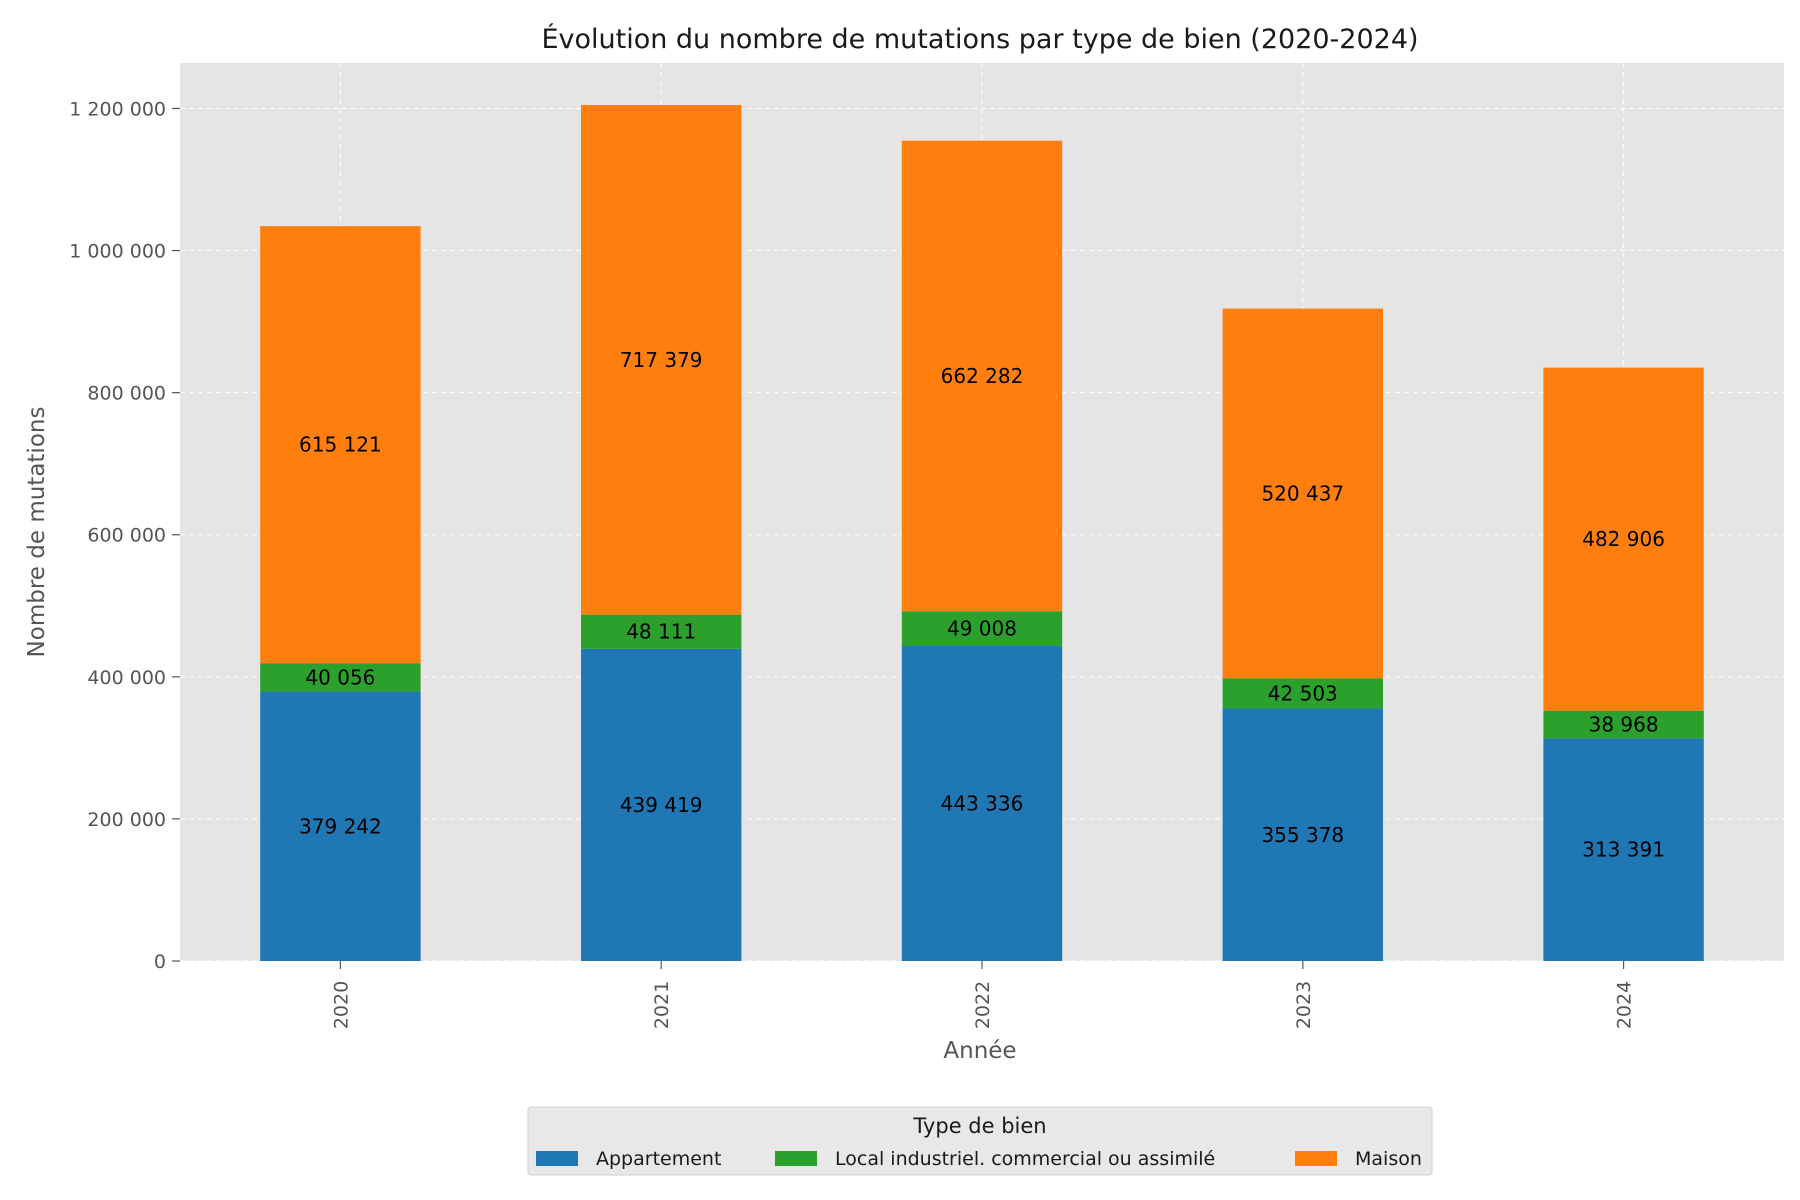 This screenshot has width=1800, height=1200. Describe the element at coordinates (37, 532) in the screenshot. I see `y-axis-label: Nombre de mutations` at that location.